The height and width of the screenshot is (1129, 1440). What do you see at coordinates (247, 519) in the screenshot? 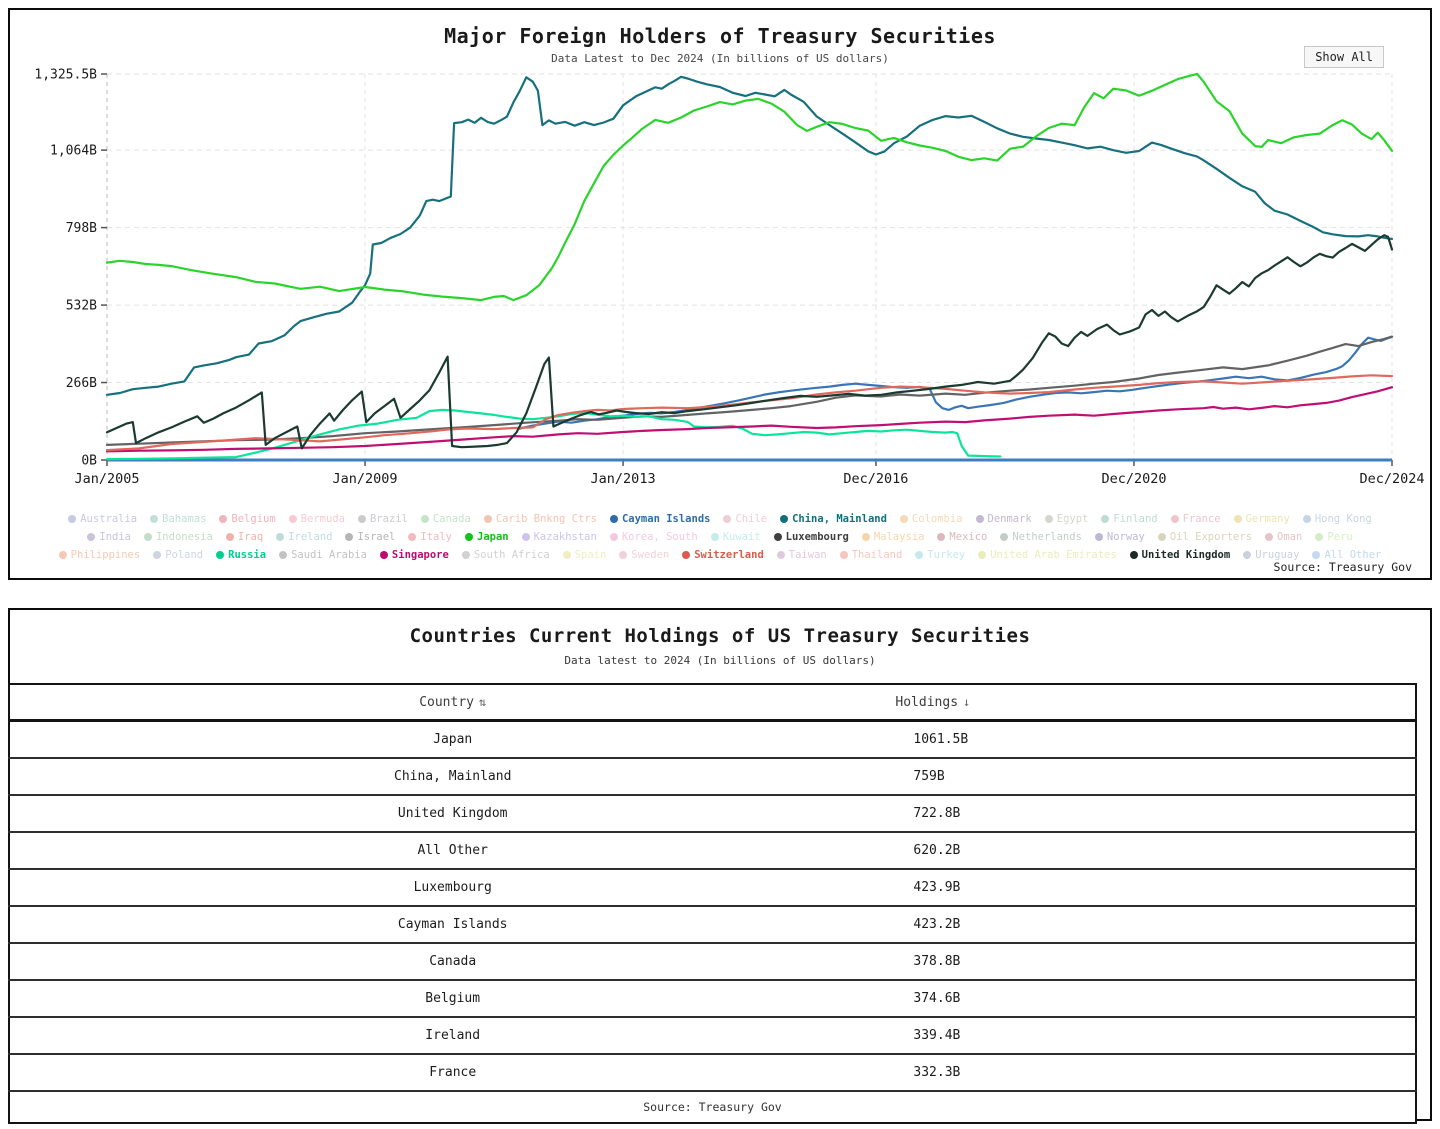
I see `legend-item-belgium: Belgium` at bounding box center [247, 519].